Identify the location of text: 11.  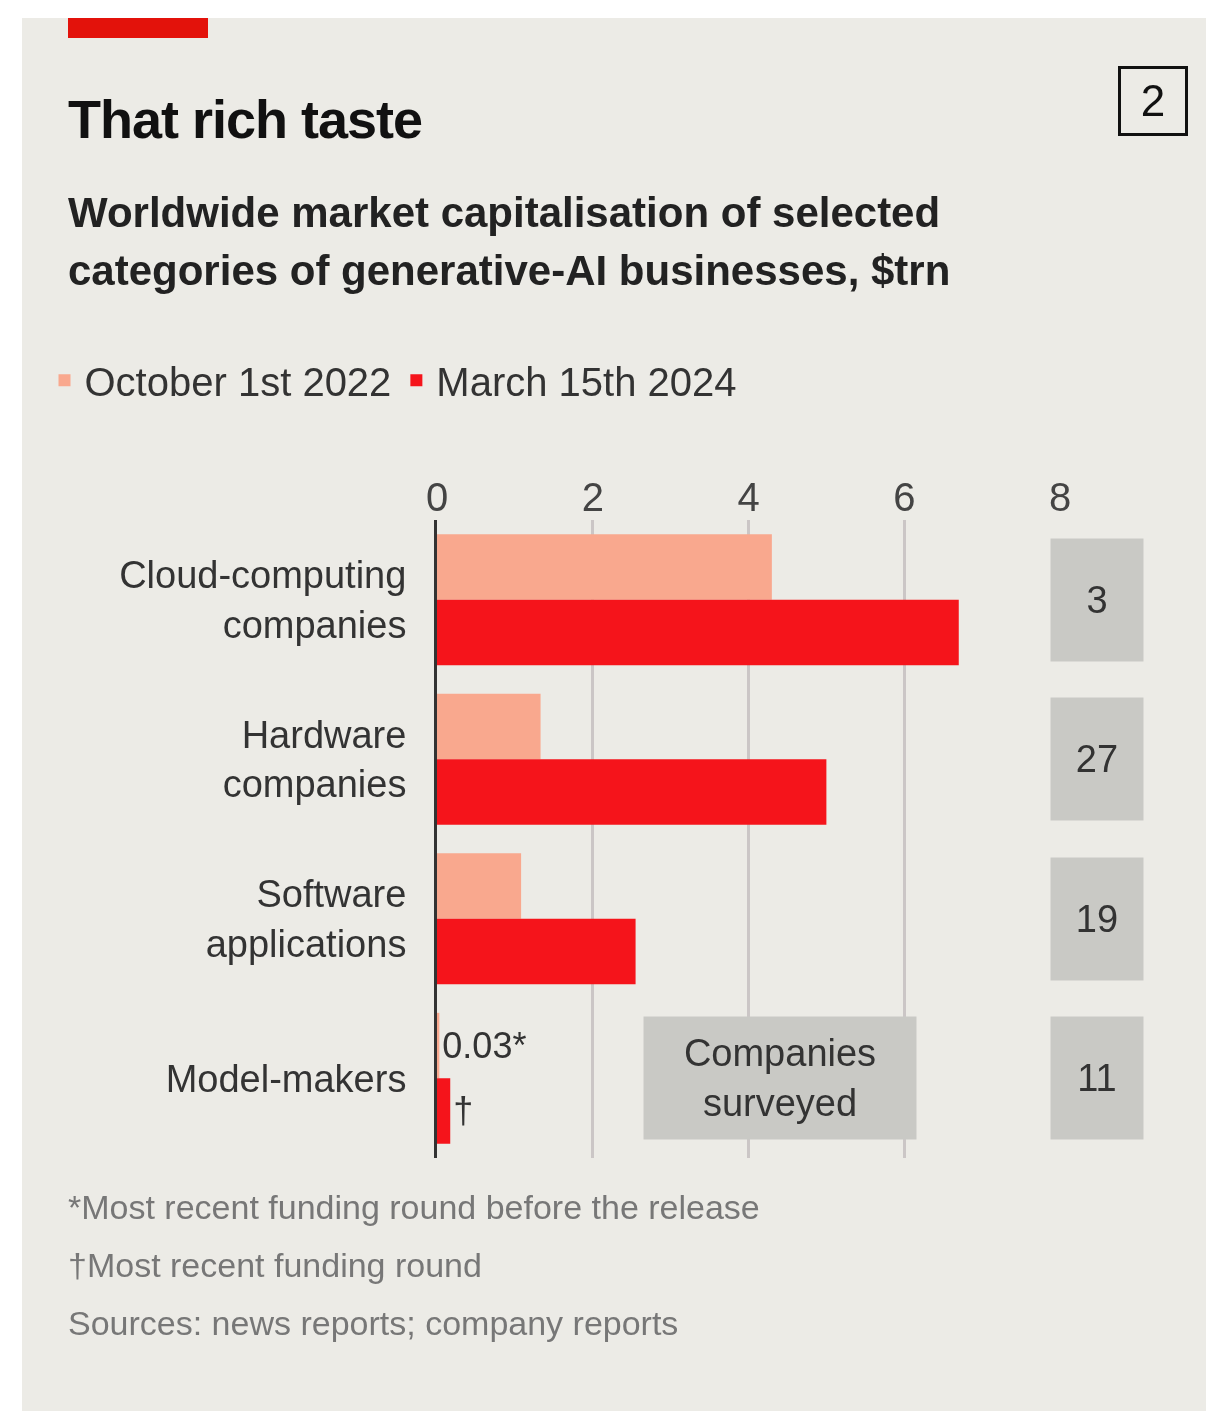
(1097, 1078).